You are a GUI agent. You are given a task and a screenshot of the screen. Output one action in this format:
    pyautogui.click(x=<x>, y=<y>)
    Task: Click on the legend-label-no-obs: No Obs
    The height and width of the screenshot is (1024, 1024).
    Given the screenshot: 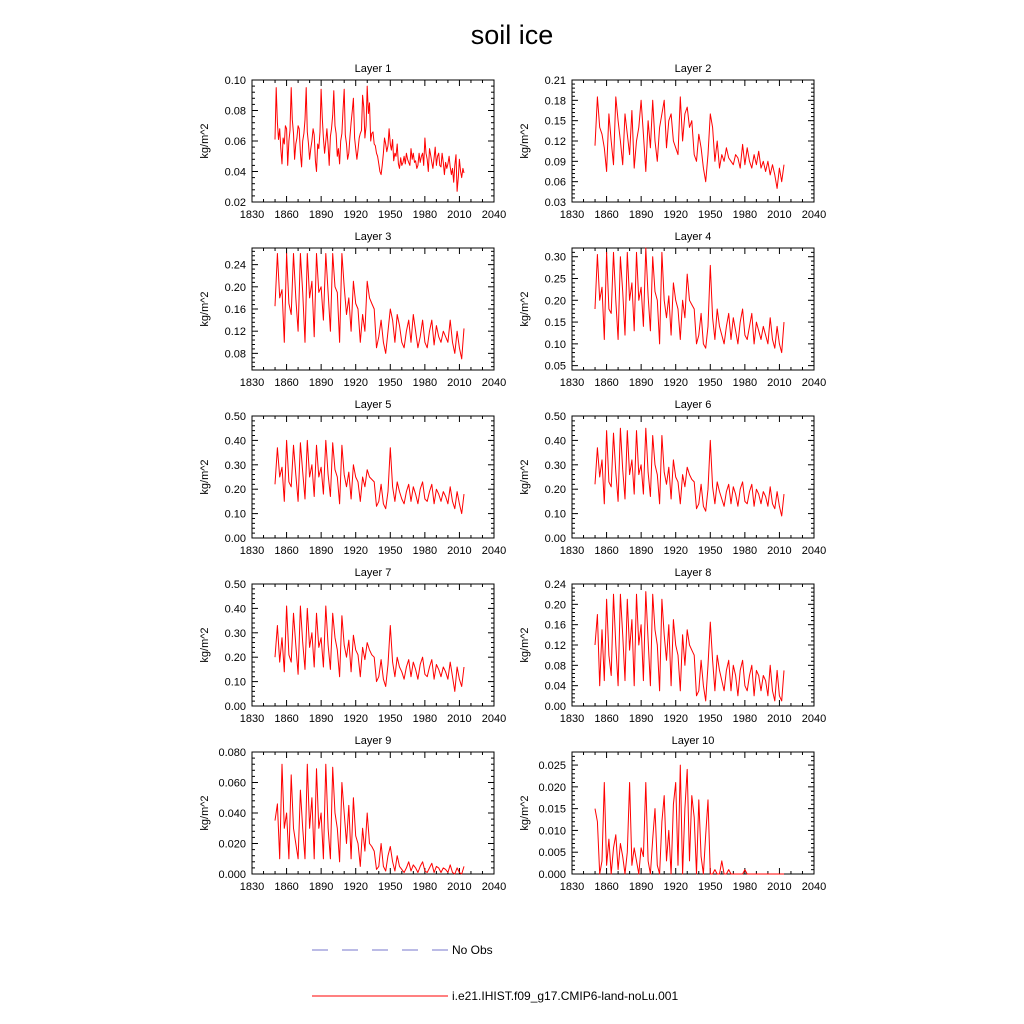 What is the action you would take?
    pyautogui.click(x=472, y=950)
    